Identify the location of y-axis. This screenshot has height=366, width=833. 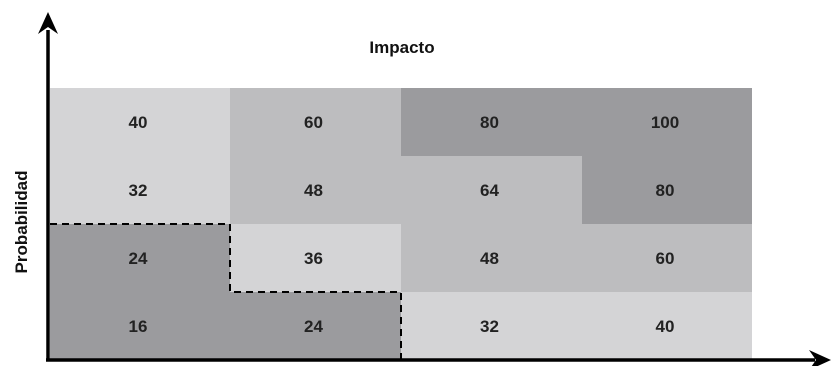
(48, 186).